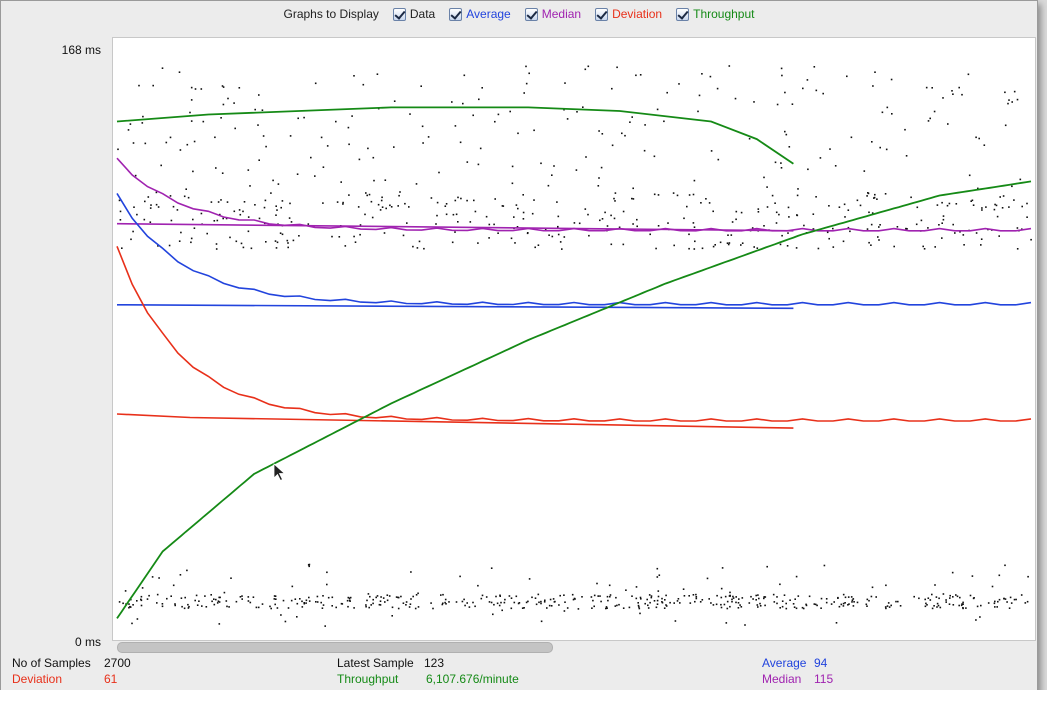  Describe the element at coordinates (335, 647) in the screenshot. I see `horizontal-scrollbar-thumb` at that location.